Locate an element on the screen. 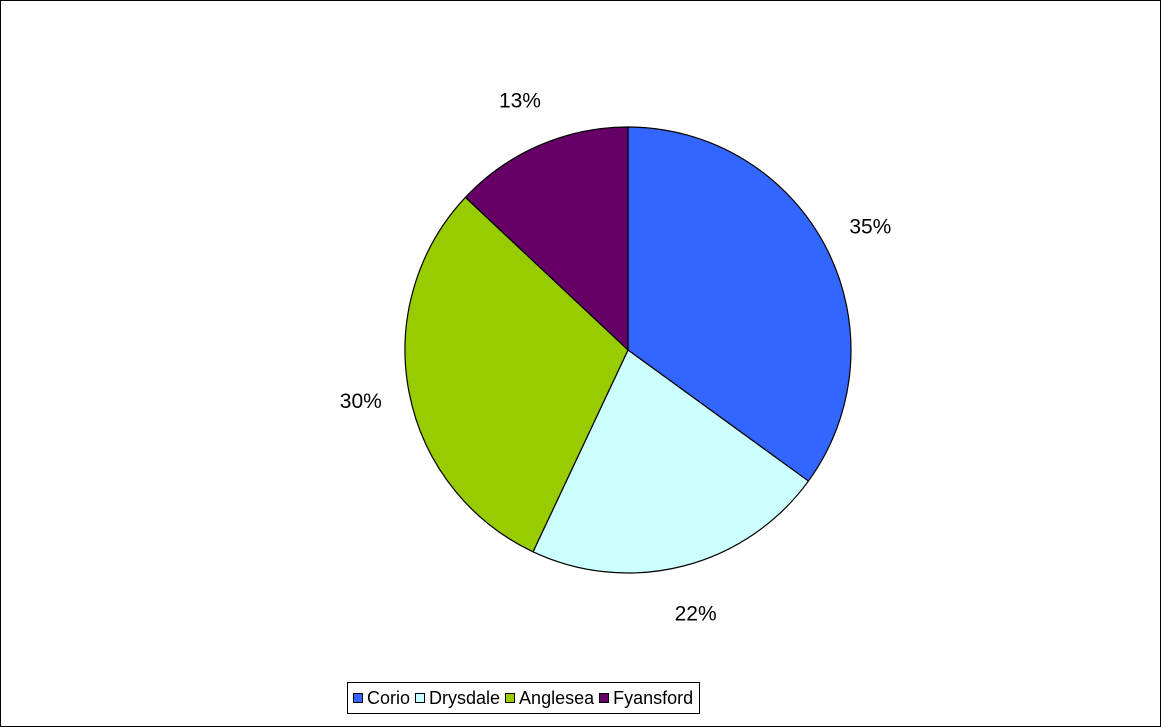  data-label-anglesea: 30% is located at coordinates (361, 401).